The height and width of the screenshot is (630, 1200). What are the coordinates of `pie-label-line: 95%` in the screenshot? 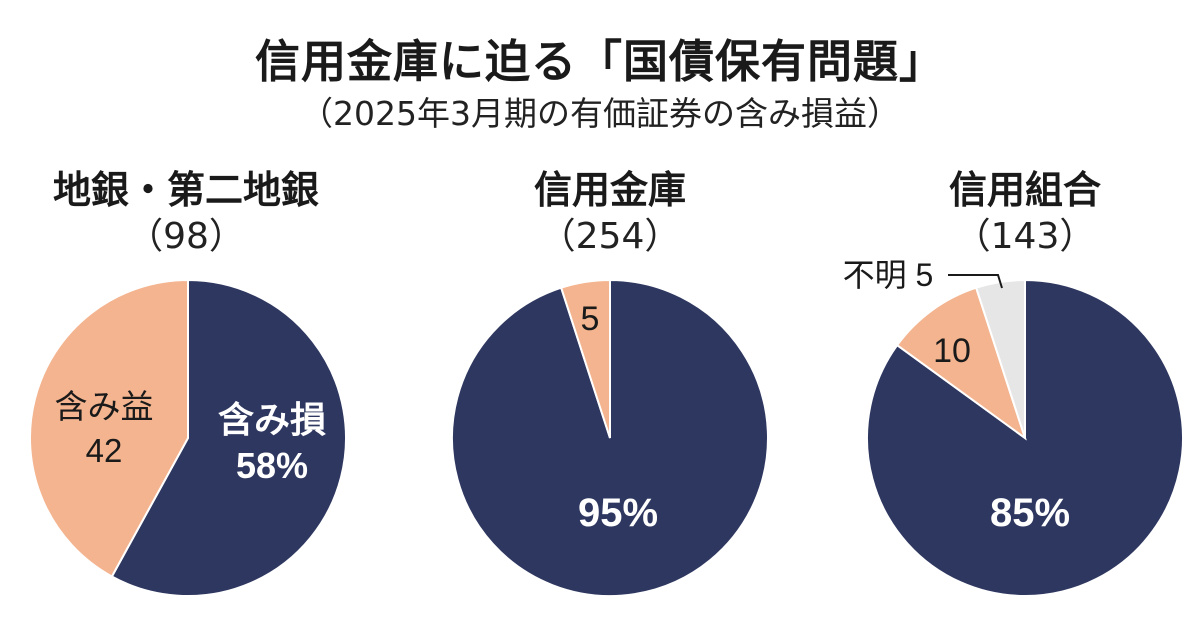 It's located at (618, 513).